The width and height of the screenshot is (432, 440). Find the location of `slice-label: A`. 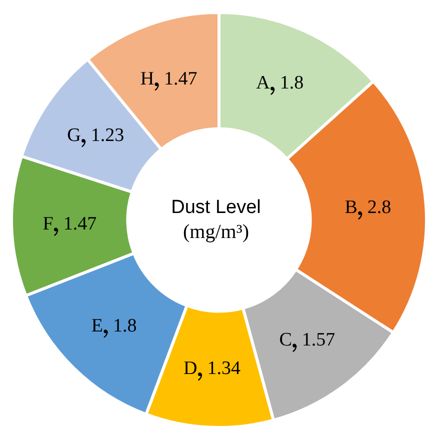

slice-label: A is located at coordinates (263, 83).